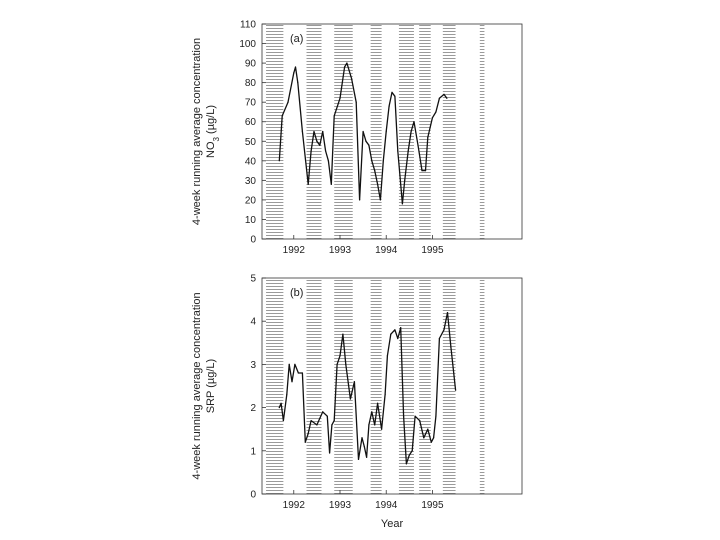 This screenshot has height=540, width=720. What do you see at coordinates (363, 500) in the screenshot?
I see `panel-b-x-axis: 1992 1993 1994 1995` at bounding box center [363, 500].